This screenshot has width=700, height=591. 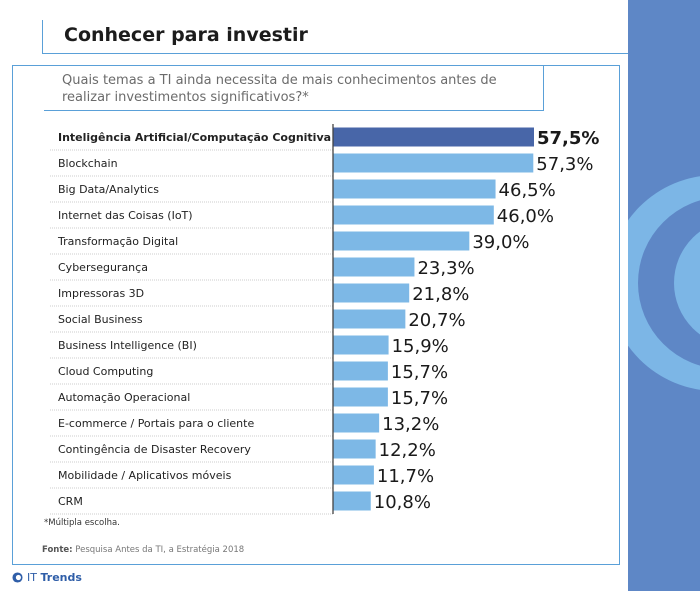 What do you see at coordinates (127, 345) in the screenshot?
I see `category-label: Business Intelligence (BI)` at bounding box center [127, 345].